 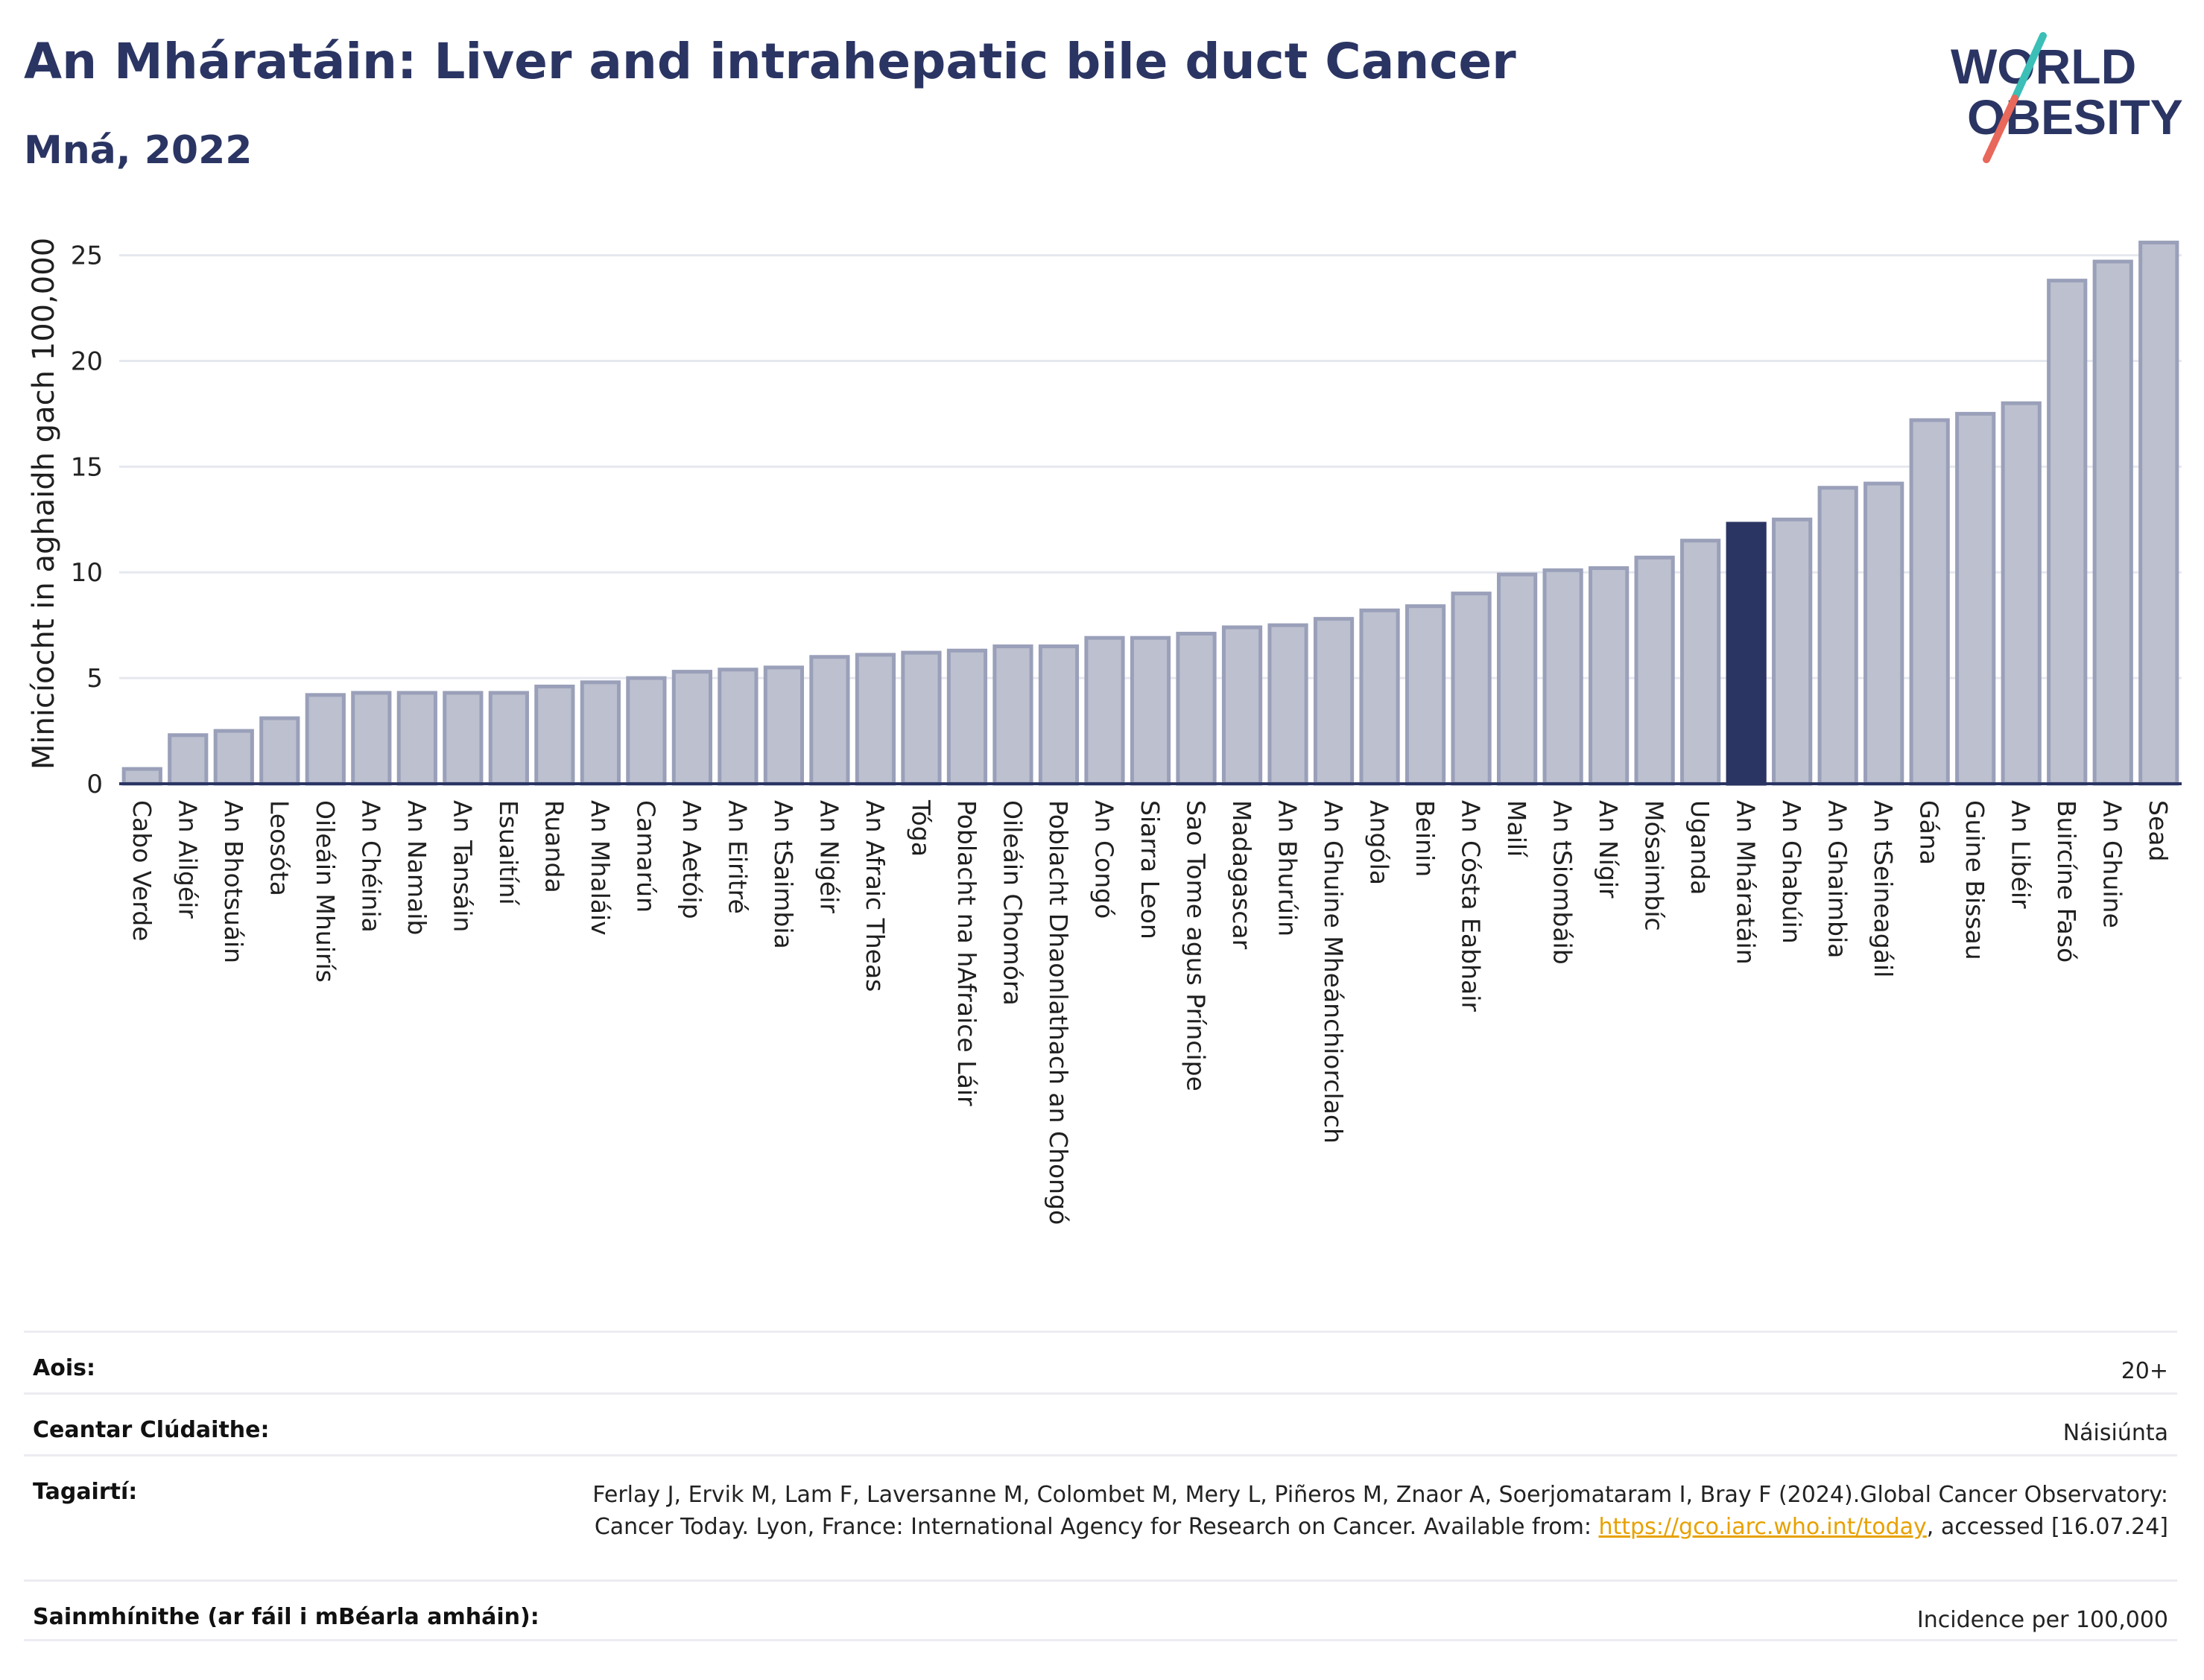 What do you see at coordinates (87, 573) in the screenshot?
I see `y-tick-label: 10` at bounding box center [87, 573].